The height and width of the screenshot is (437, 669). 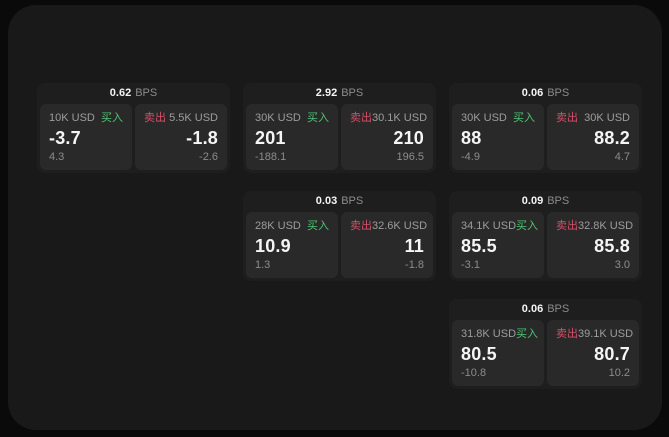 I want to click on buy-tile-header: 31.8K USD 买入, so click(x=499, y=334).